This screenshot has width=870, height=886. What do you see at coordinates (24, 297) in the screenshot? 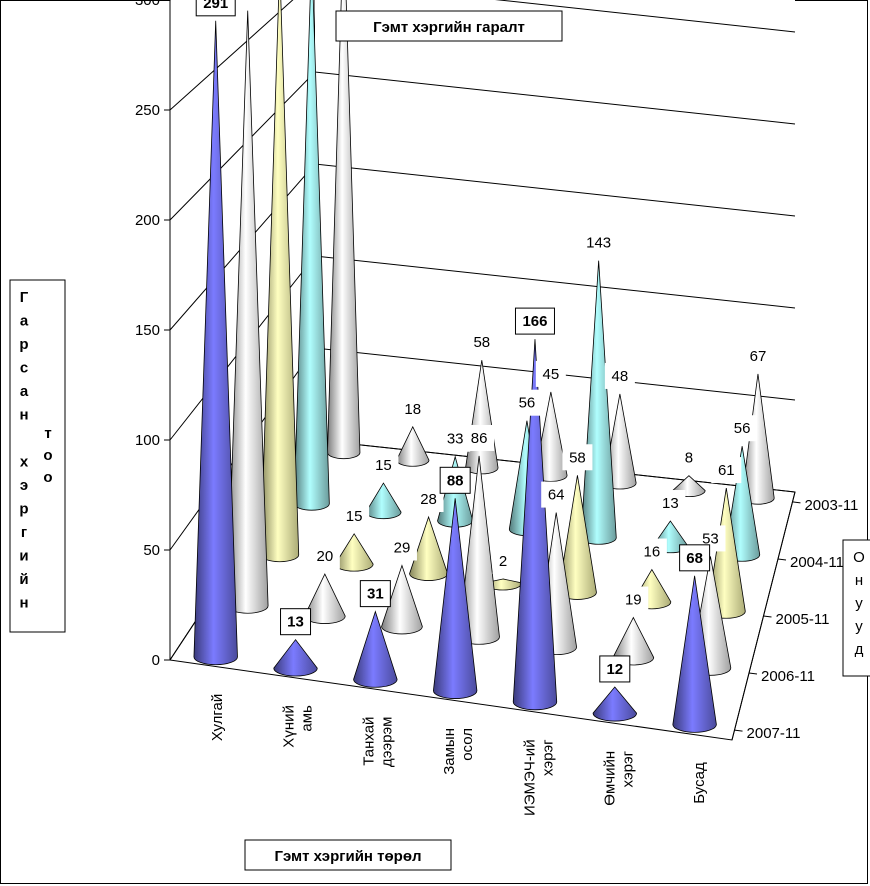
I see `y-title-char: Г` at bounding box center [24, 297].